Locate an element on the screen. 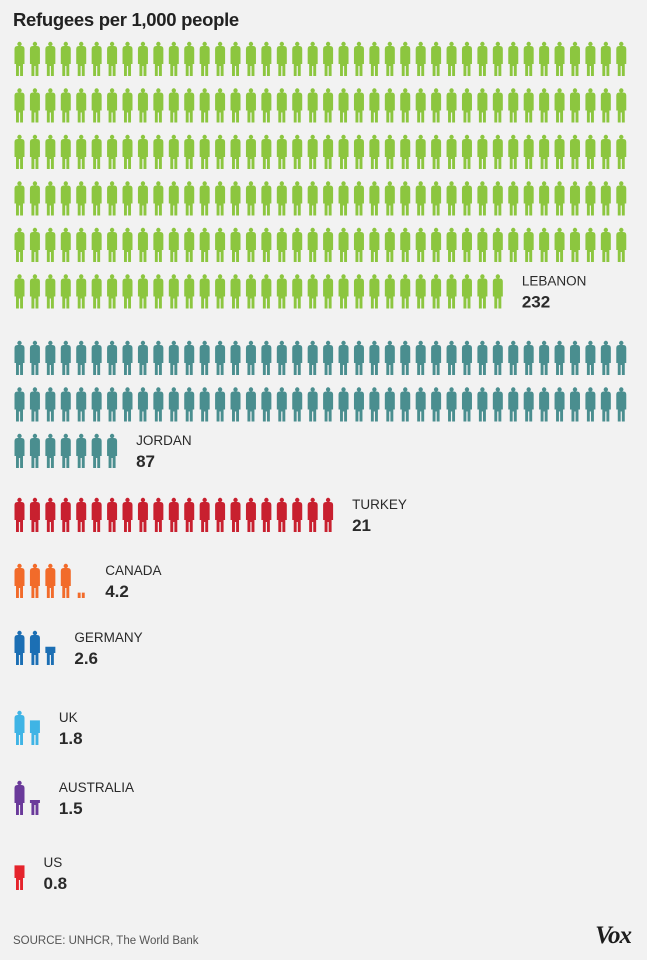 The height and width of the screenshot is (960, 647). country-value: 1.8 is located at coordinates (71, 738).